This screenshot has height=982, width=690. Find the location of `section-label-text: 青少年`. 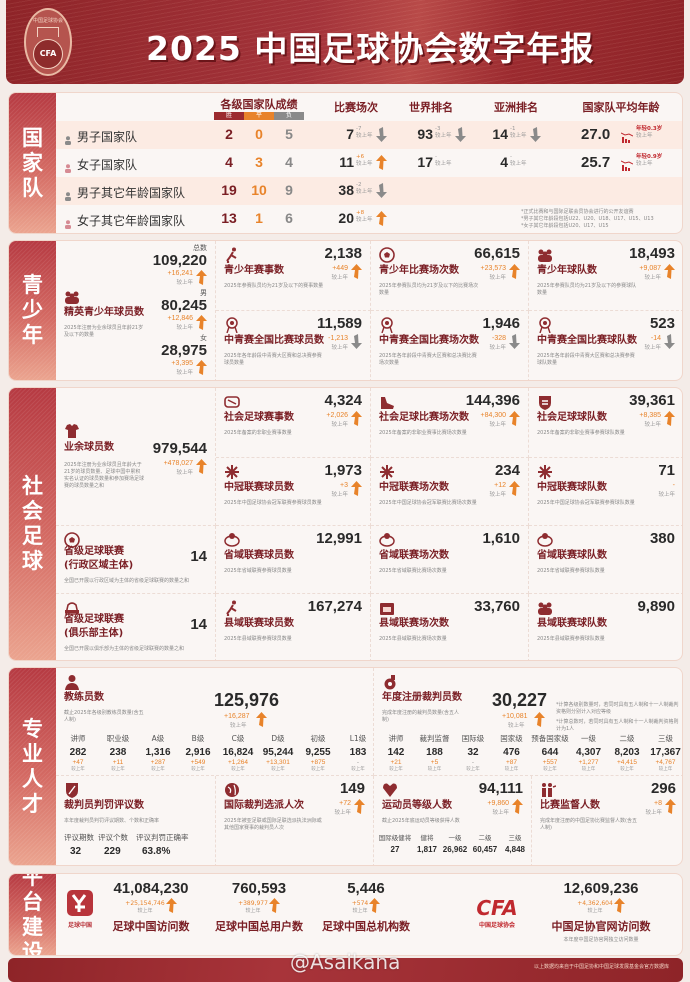

section-label-text: 青少年 is located at coordinates (32, 310).